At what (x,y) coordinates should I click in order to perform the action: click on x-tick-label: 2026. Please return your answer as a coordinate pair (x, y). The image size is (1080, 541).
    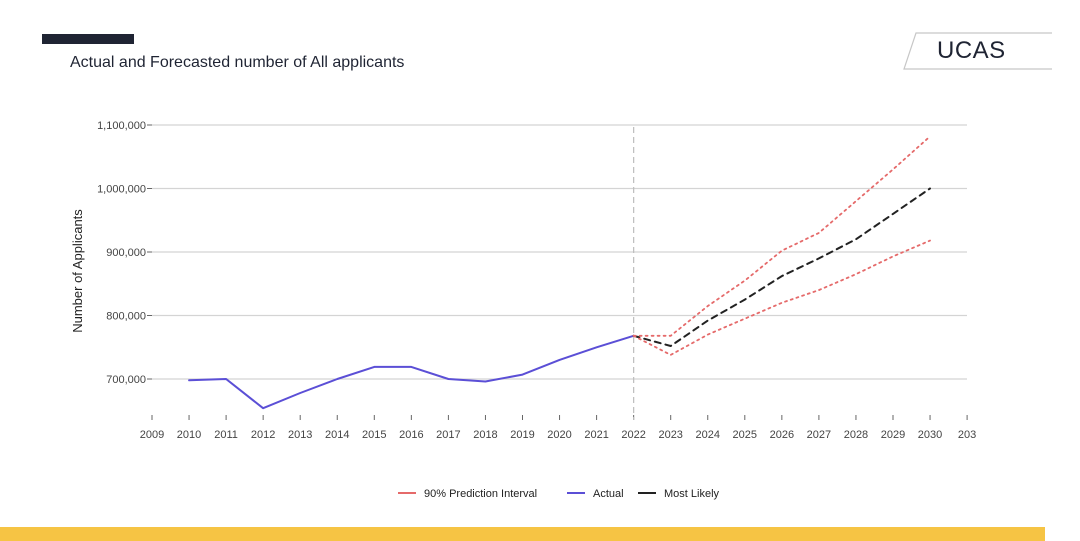
    Looking at the image, I should click on (782, 435).